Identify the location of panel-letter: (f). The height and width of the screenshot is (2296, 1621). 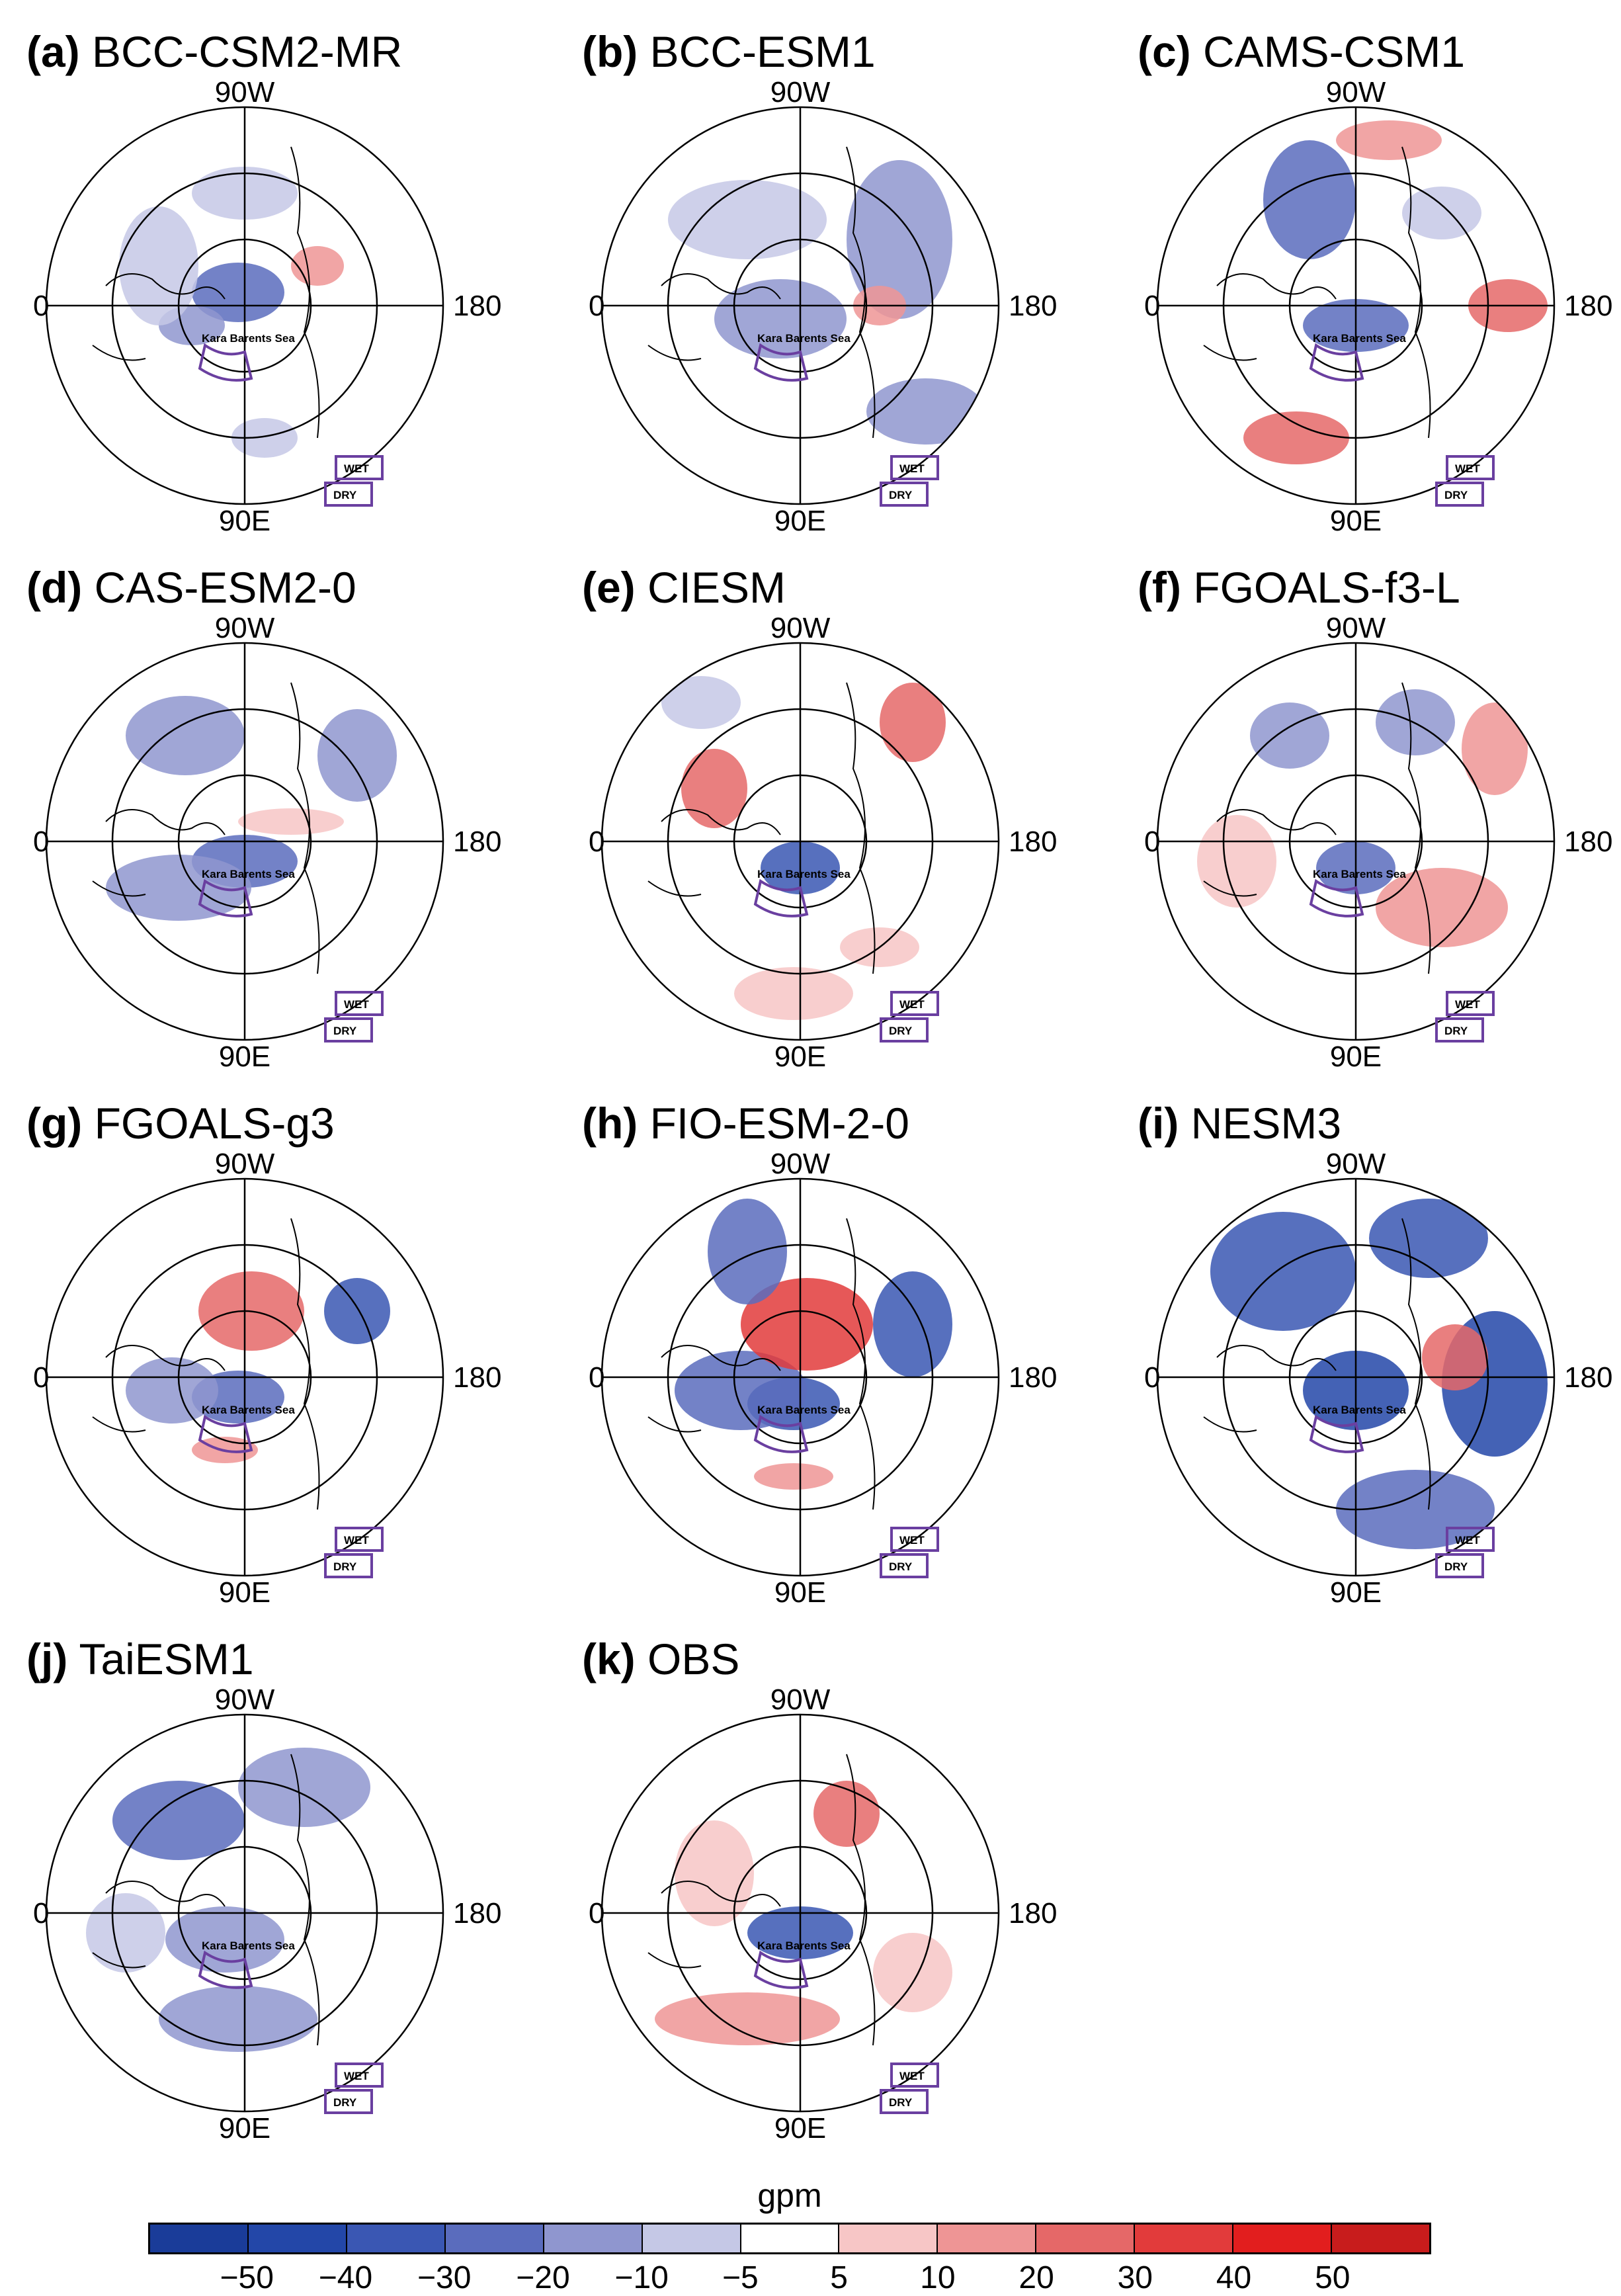
(1159, 587).